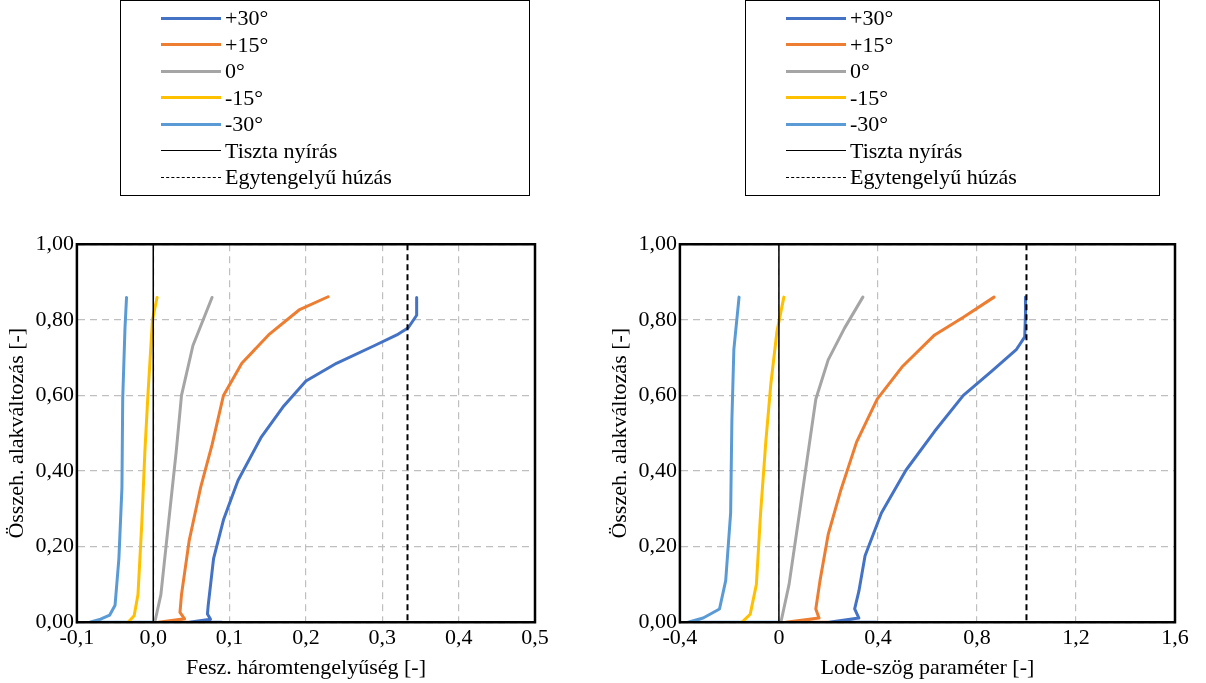 This screenshot has width=1206, height=683. I want to click on x-tick-label: 0,1, so click(229, 637).